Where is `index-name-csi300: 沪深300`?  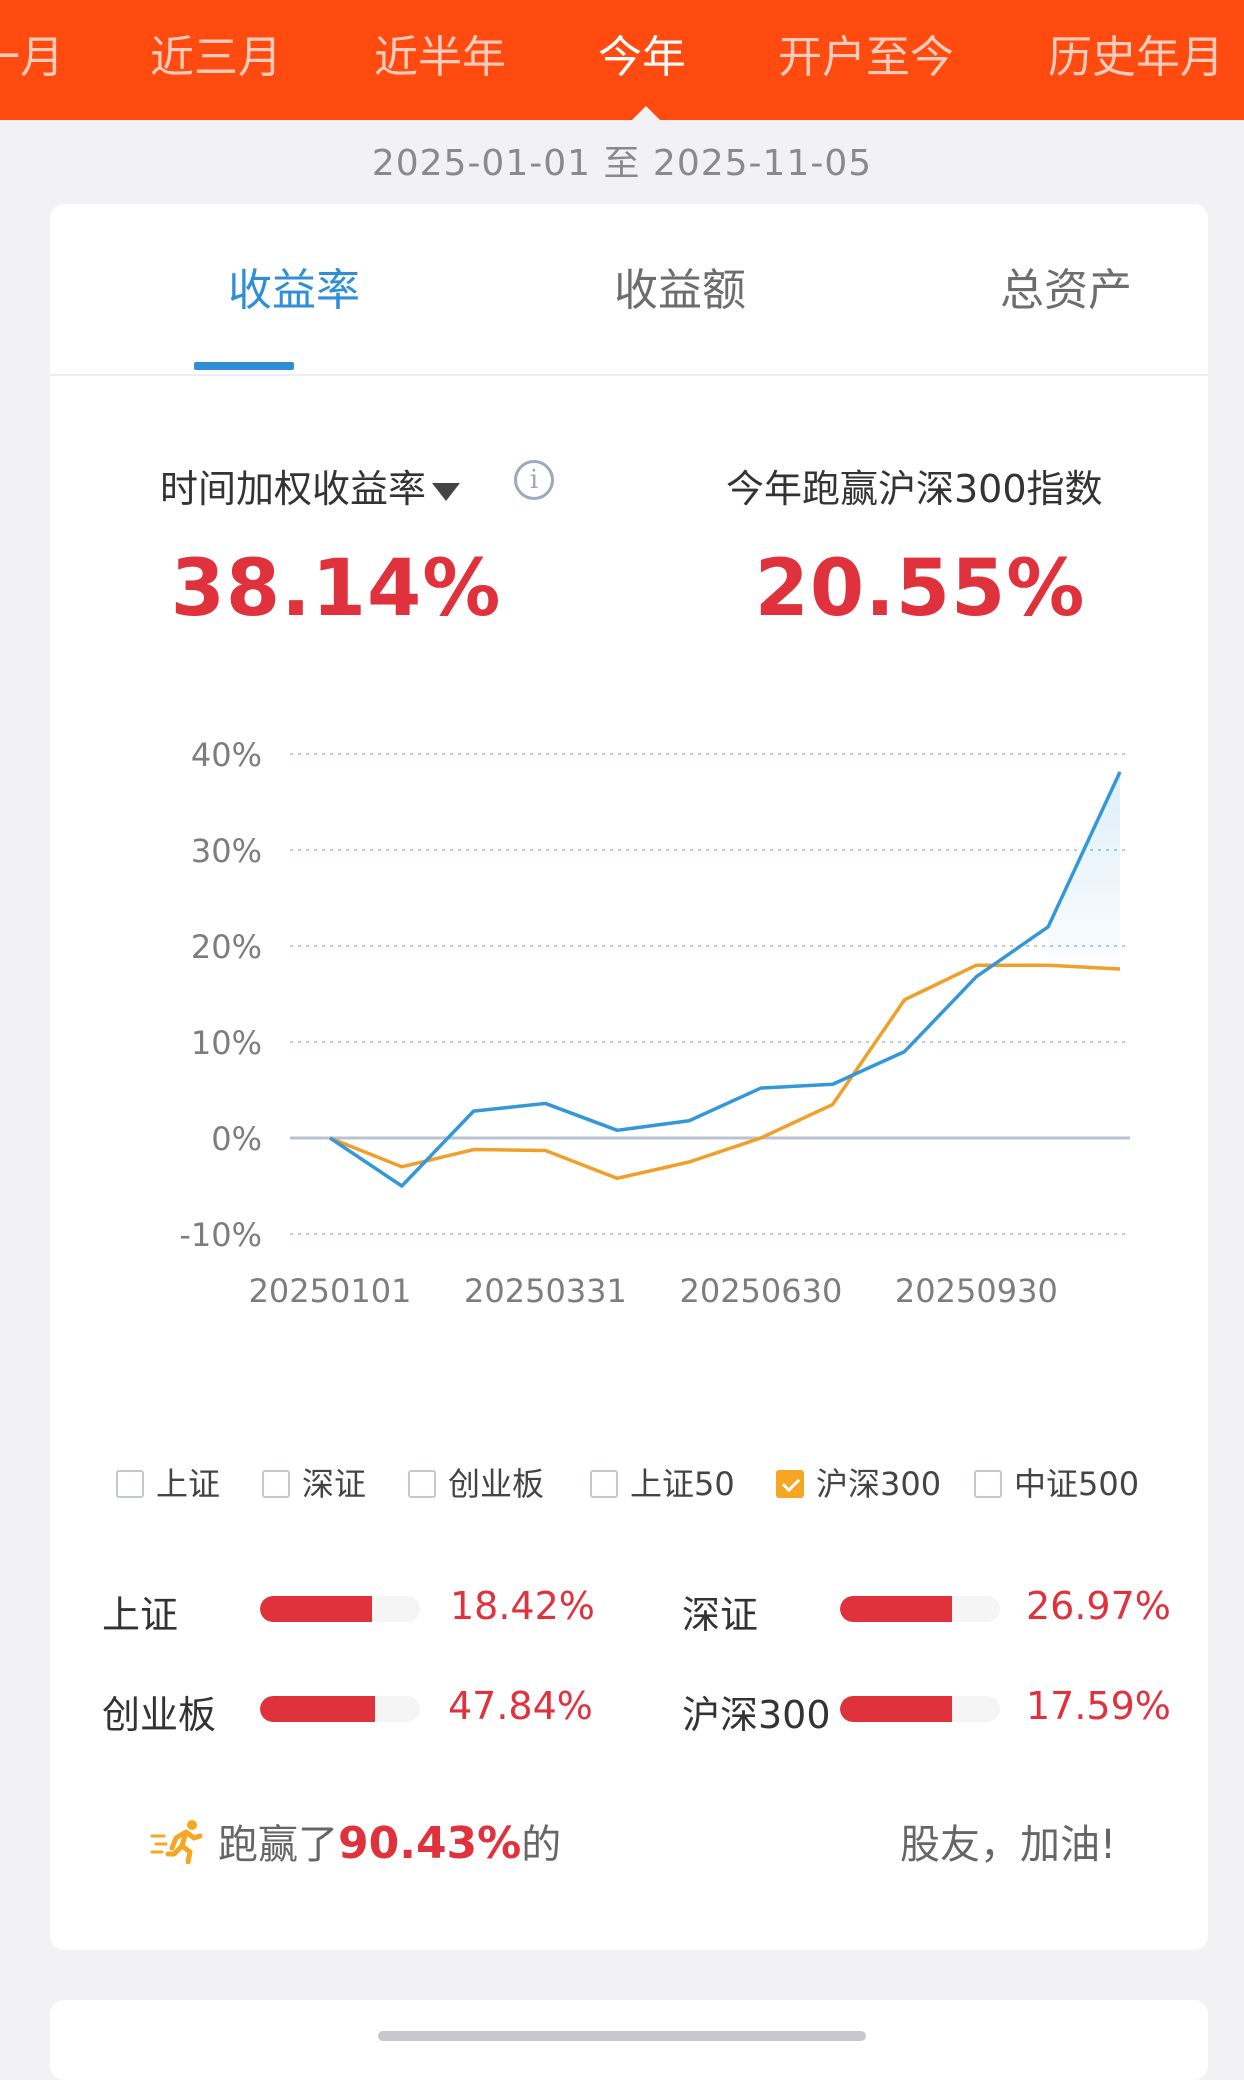
index-name-csi300: 沪深300 is located at coordinates (756, 1715).